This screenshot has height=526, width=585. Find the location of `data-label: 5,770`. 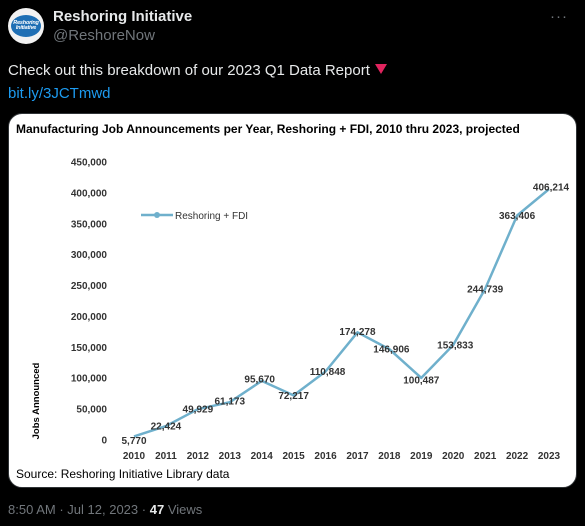

data-label: 5,770 is located at coordinates (133, 441).